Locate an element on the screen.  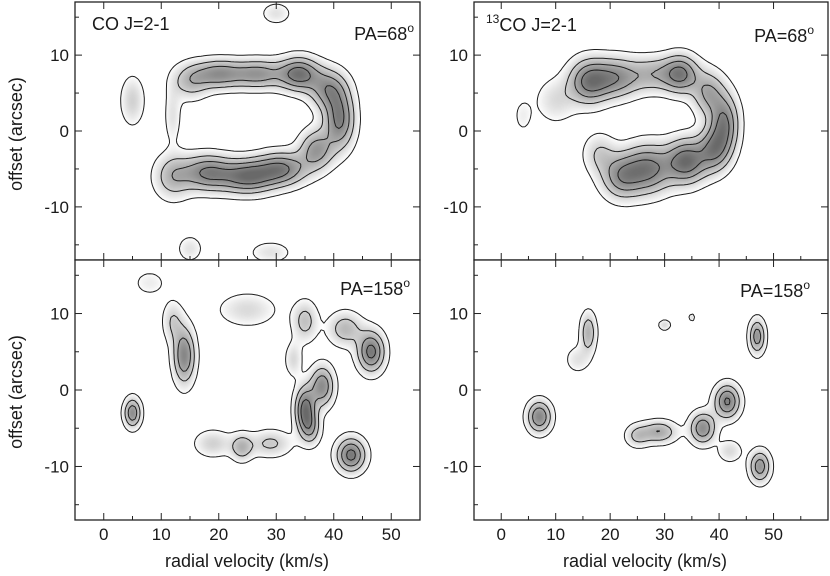
isotope-superscript: 13 is located at coordinates (493, 19).